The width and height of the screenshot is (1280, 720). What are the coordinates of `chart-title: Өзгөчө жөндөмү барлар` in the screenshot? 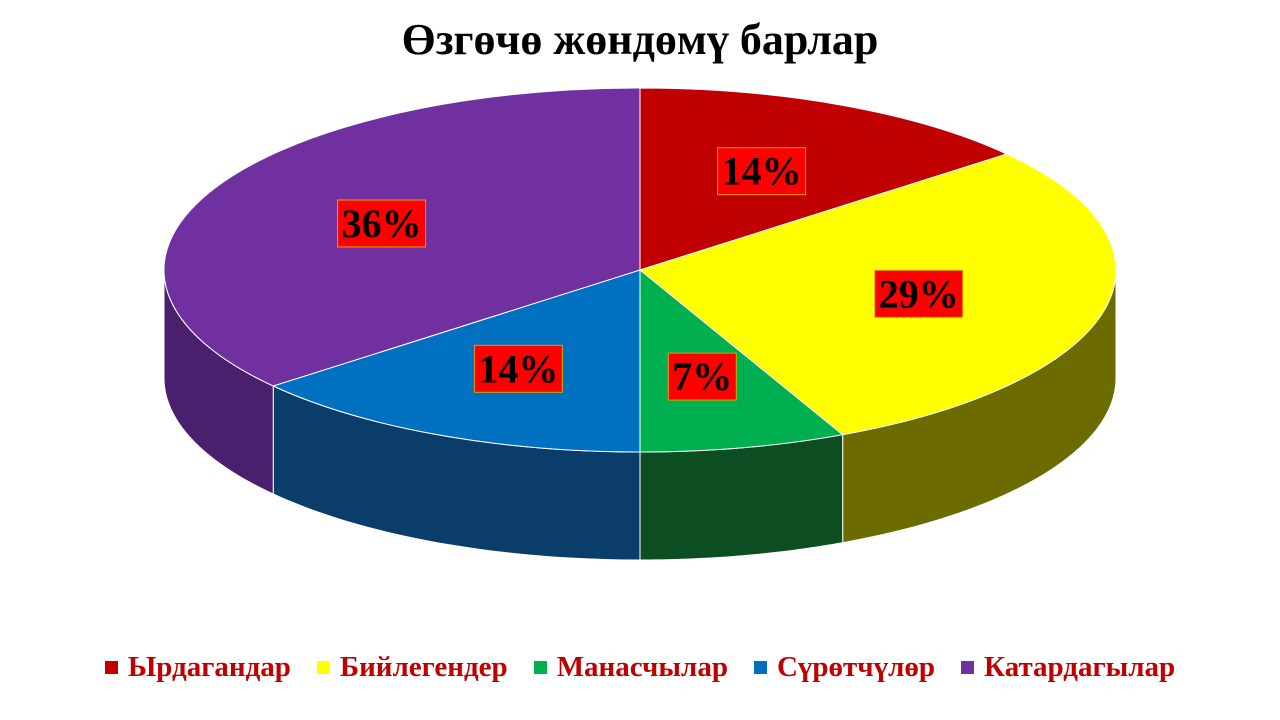 It's located at (640, 39).